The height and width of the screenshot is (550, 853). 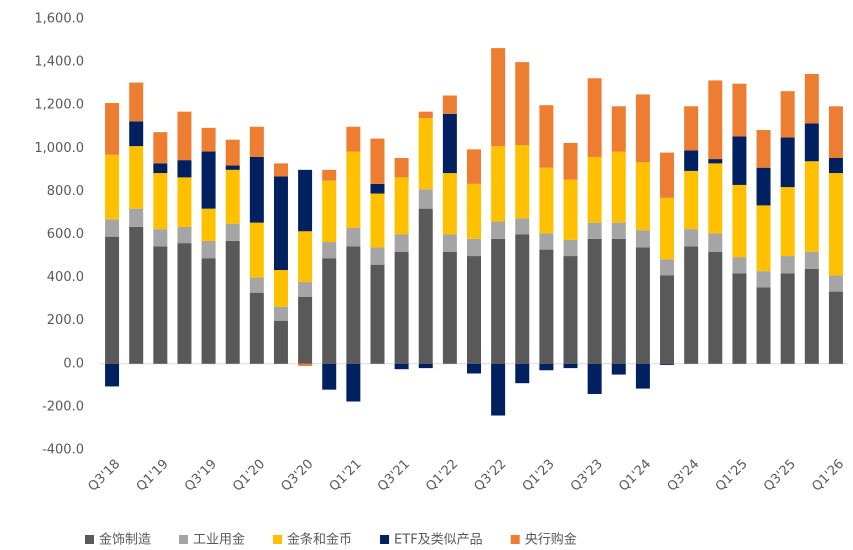 I want to click on y-tick-label: 400.0, so click(x=65, y=277).